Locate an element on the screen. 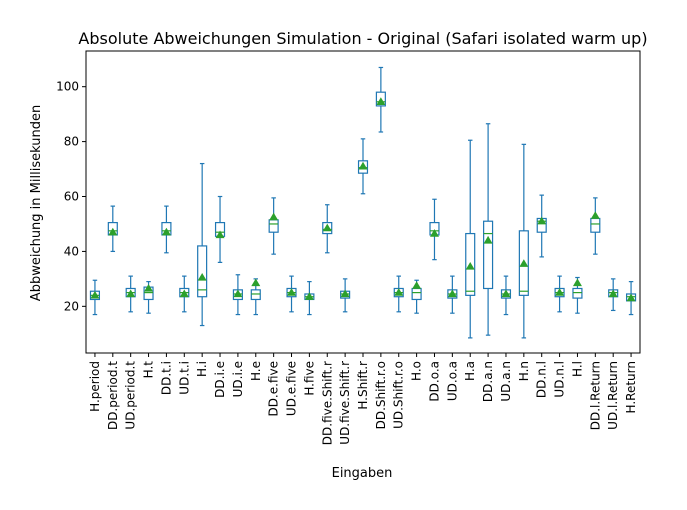 This screenshot has height=510, width=687. box-UD.five.Shift.r is located at coordinates (345, 295).